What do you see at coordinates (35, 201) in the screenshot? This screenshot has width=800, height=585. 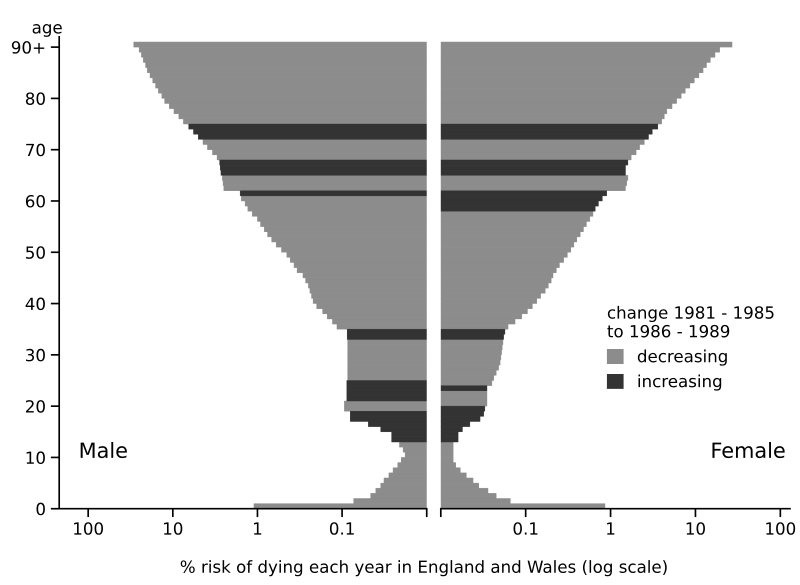 I see `y-tick-label: 60` at bounding box center [35, 201].